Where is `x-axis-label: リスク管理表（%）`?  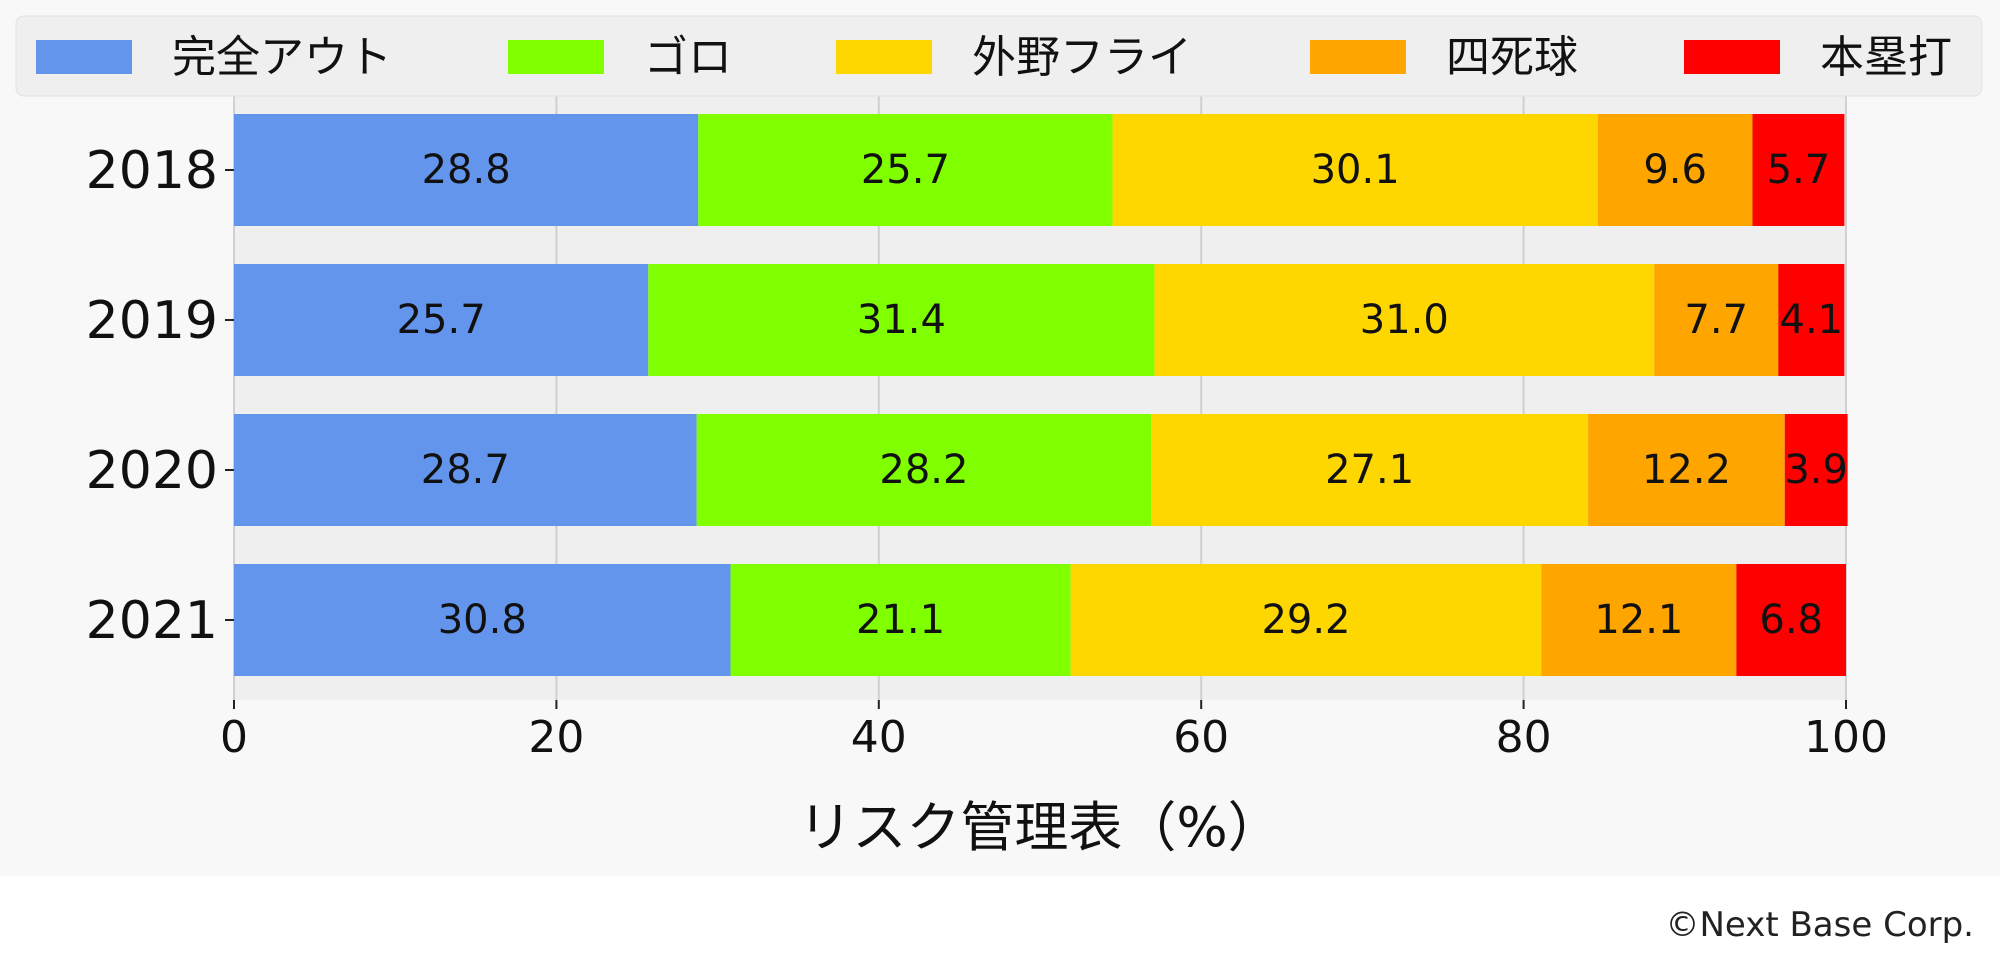 x-axis-label: リスク管理表（%） is located at coordinates (1039, 827).